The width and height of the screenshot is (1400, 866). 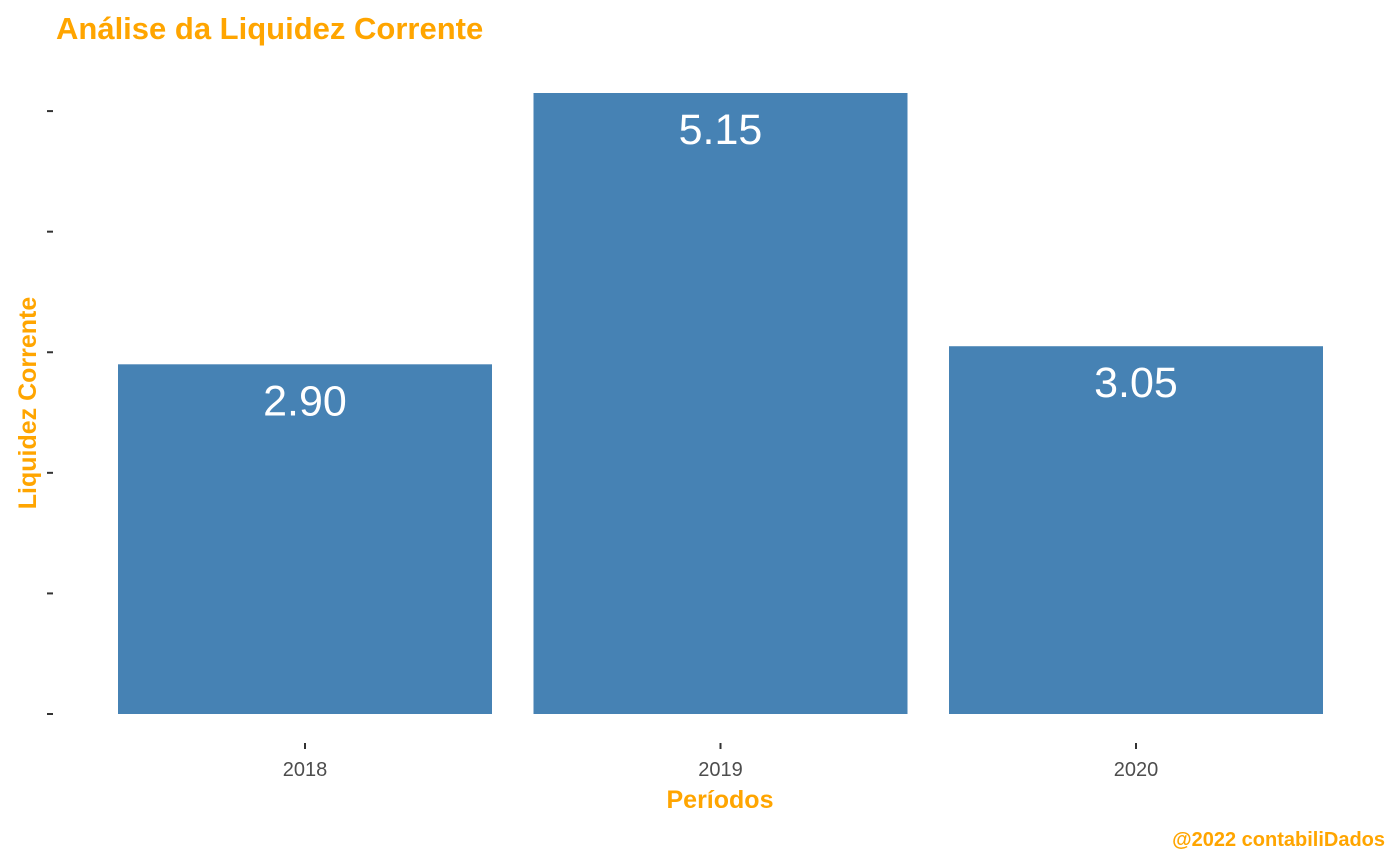 I want to click on x-axis-title: Períodos, so click(x=720, y=800).